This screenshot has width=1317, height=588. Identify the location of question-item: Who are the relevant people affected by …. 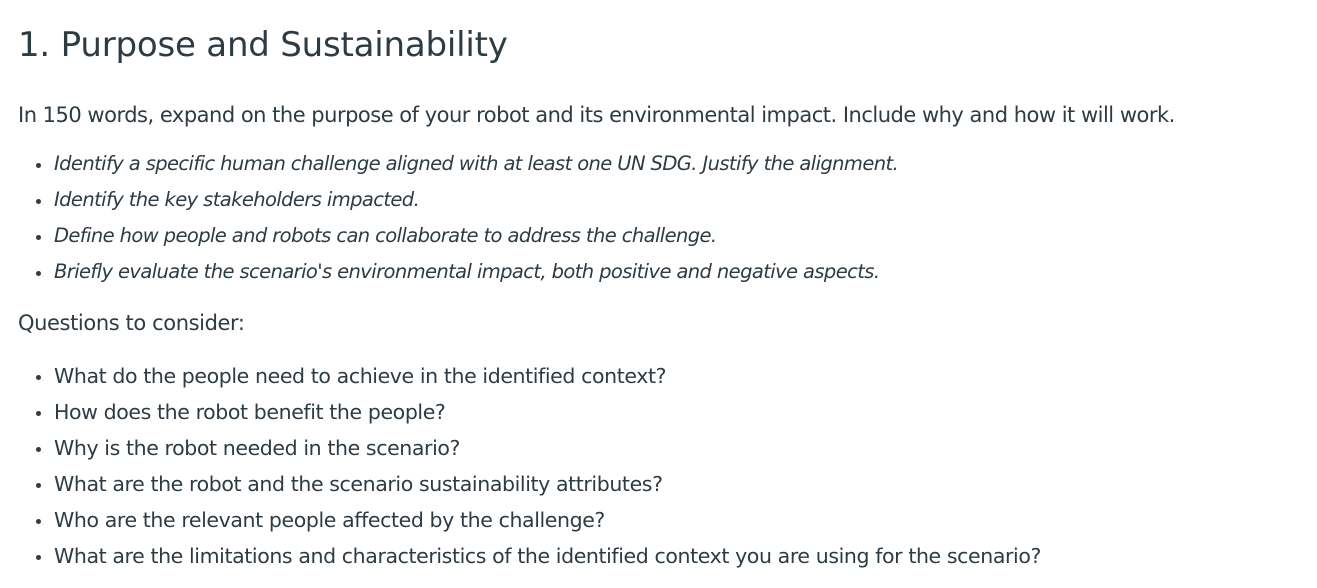
(667, 520).